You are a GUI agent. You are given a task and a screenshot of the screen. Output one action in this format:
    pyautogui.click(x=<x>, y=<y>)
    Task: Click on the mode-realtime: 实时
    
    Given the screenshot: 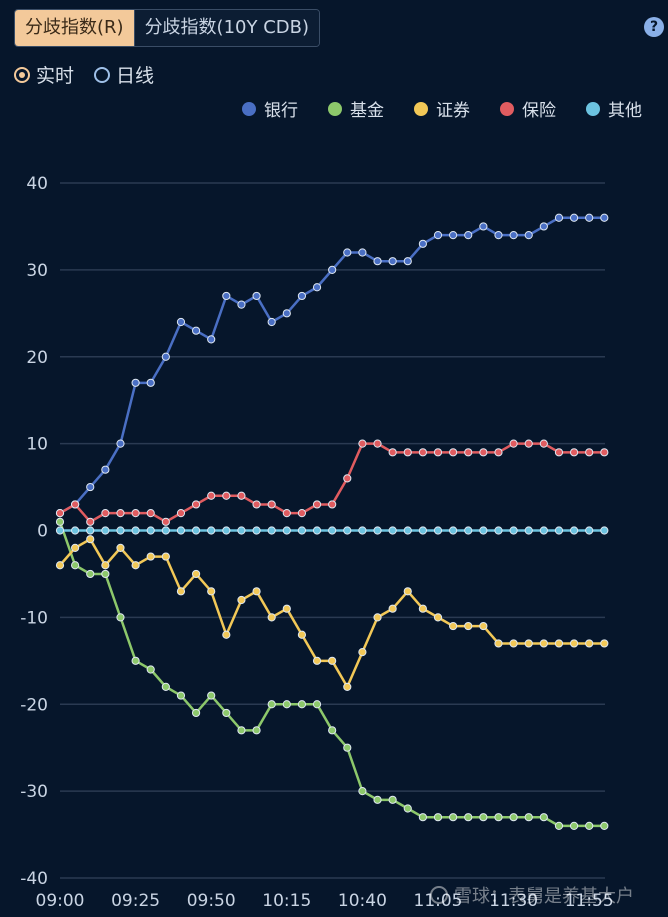 What is the action you would take?
    pyautogui.click(x=44, y=74)
    